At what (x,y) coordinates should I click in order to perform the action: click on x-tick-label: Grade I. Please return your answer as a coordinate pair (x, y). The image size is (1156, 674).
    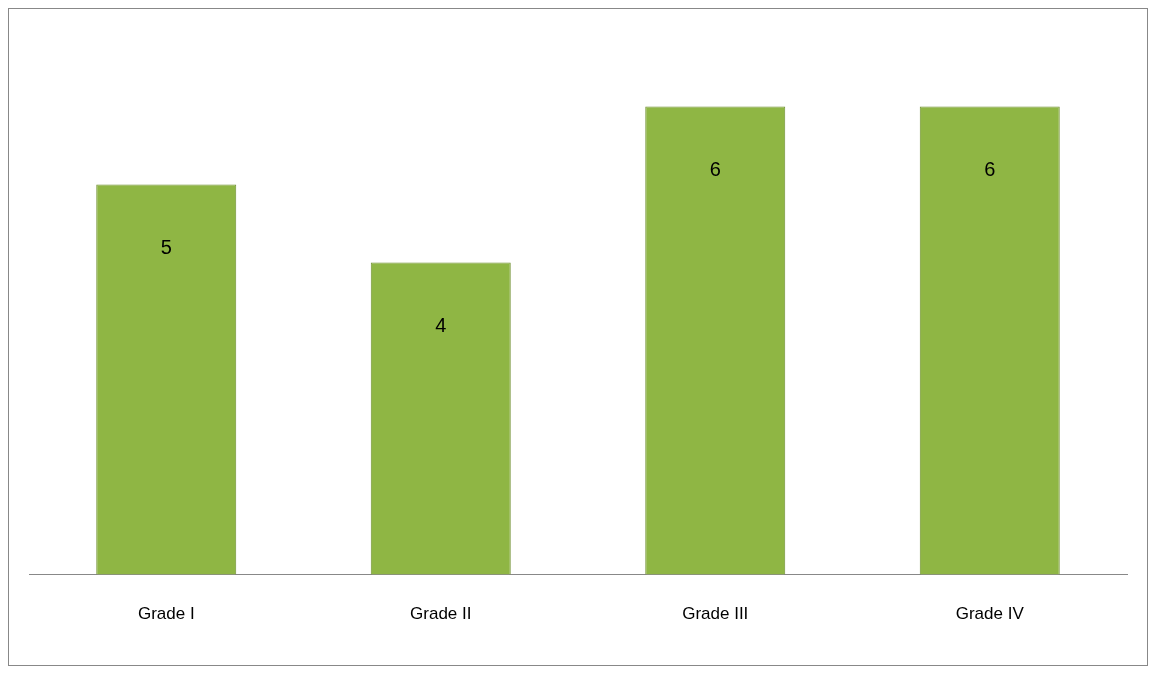
    Looking at the image, I should click on (166, 614).